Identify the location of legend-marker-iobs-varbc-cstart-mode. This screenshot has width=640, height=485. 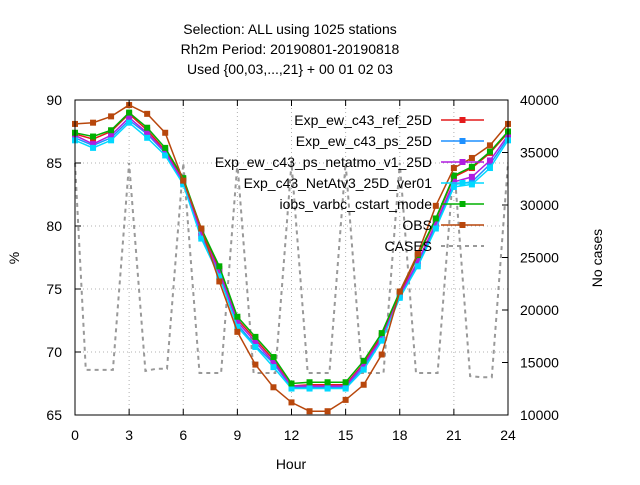
(462, 204).